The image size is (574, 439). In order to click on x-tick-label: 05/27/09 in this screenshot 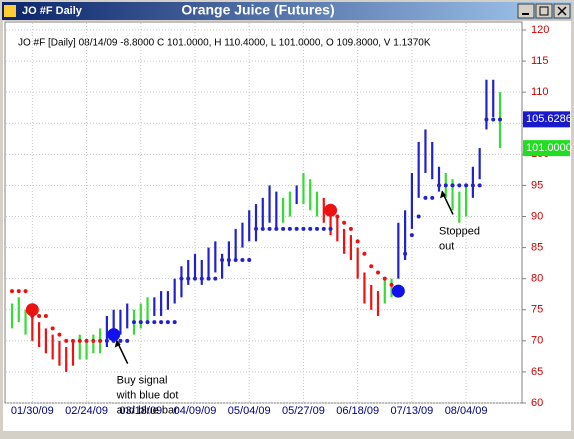, I will do `click(303, 411)`.